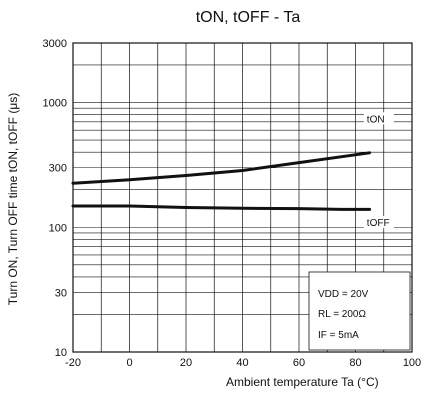  Describe the element at coordinates (58, 169) in the screenshot. I see `y-tick-label: 300` at that location.